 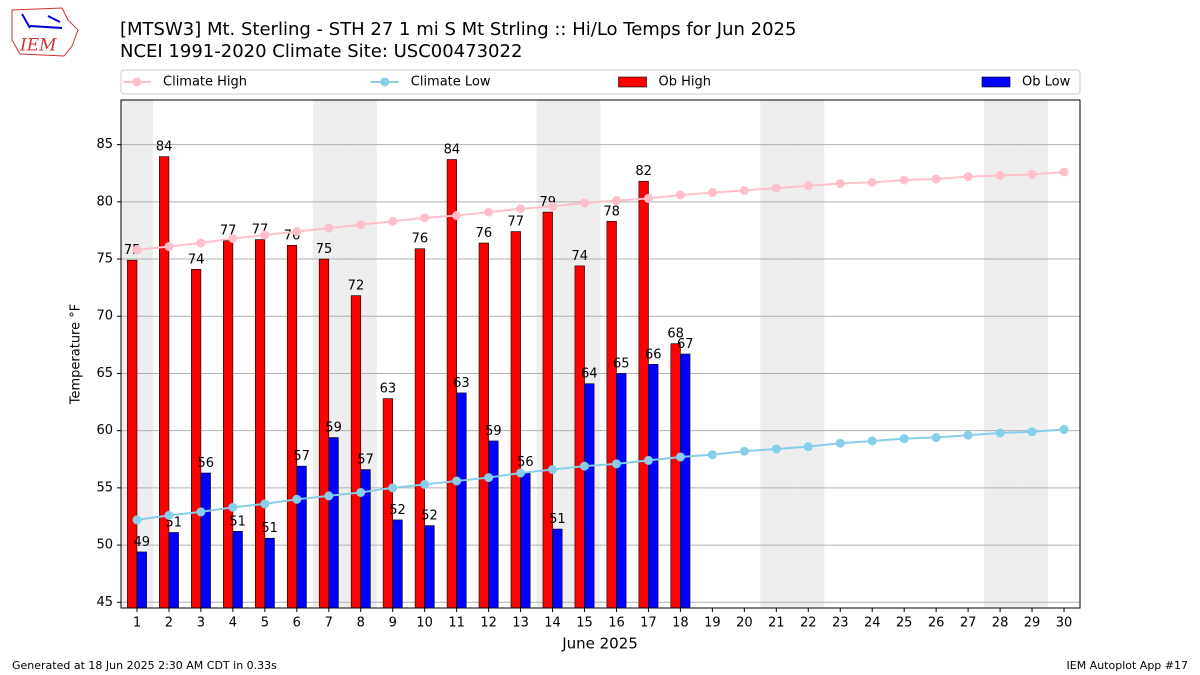 What do you see at coordinates (643, 171) in the screenshot?
I see `value-label: 82` at bounding box center [643, 171].